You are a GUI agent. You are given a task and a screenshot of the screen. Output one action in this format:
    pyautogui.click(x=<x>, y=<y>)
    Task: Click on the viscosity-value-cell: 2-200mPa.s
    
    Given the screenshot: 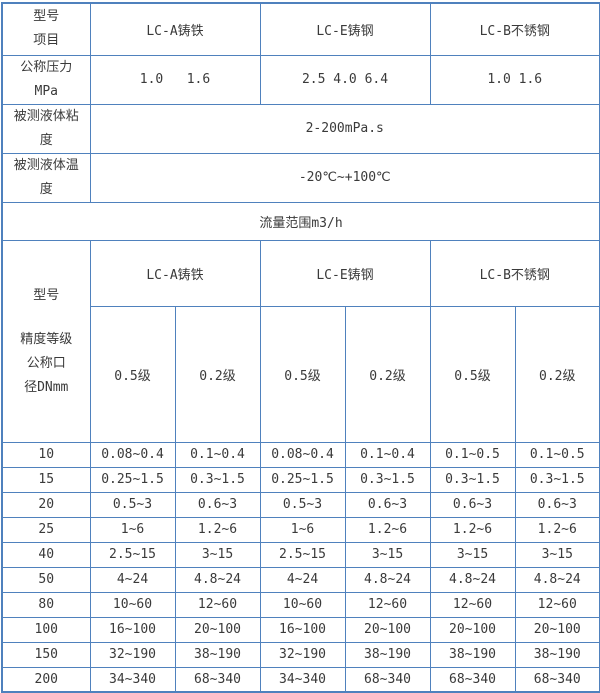 What is the action you would take?
    pyautogui.click(x=344, y=128)
    